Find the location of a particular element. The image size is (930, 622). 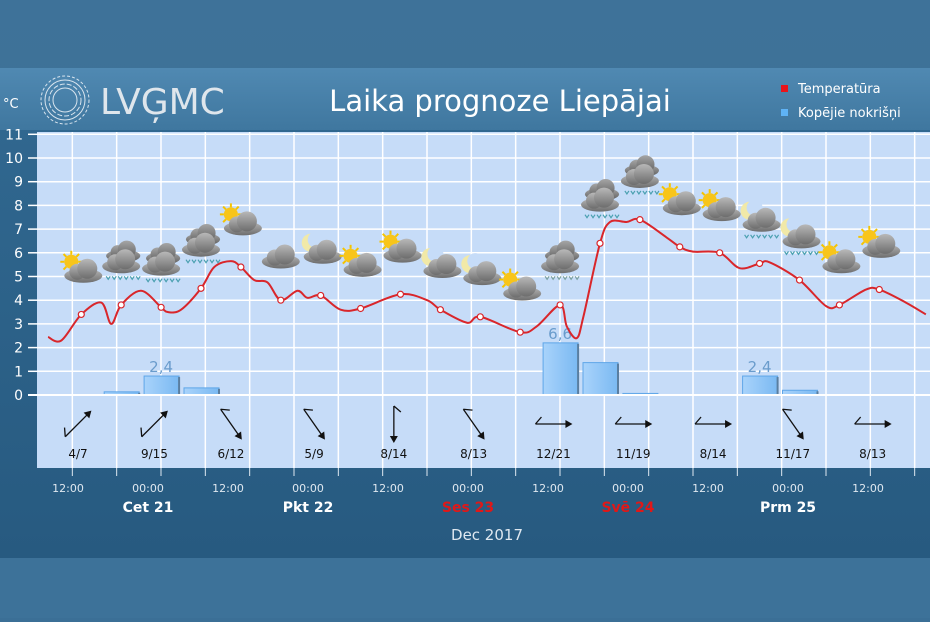

y-tick-label: 7 is located at coordinates (18, 230).